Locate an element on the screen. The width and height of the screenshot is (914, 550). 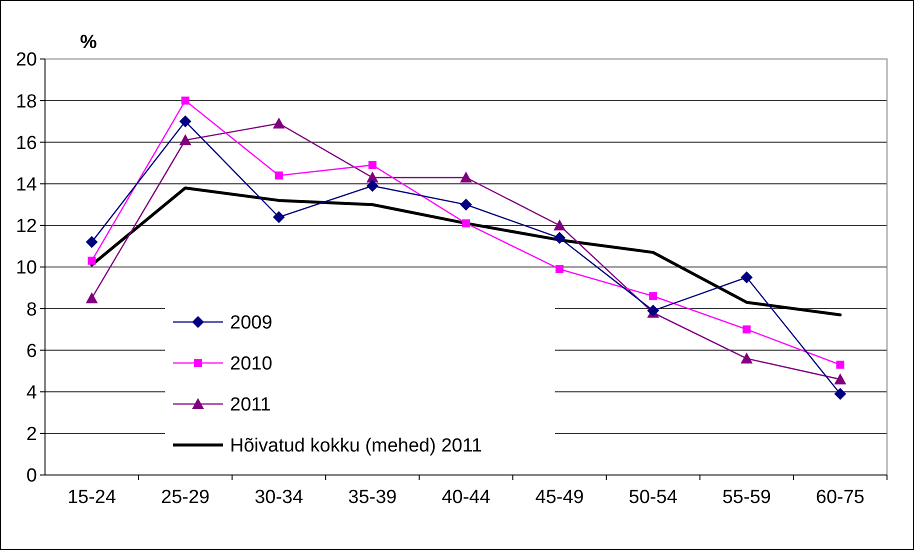
y-tick-label: 12 is located at coordinates (26, 227).